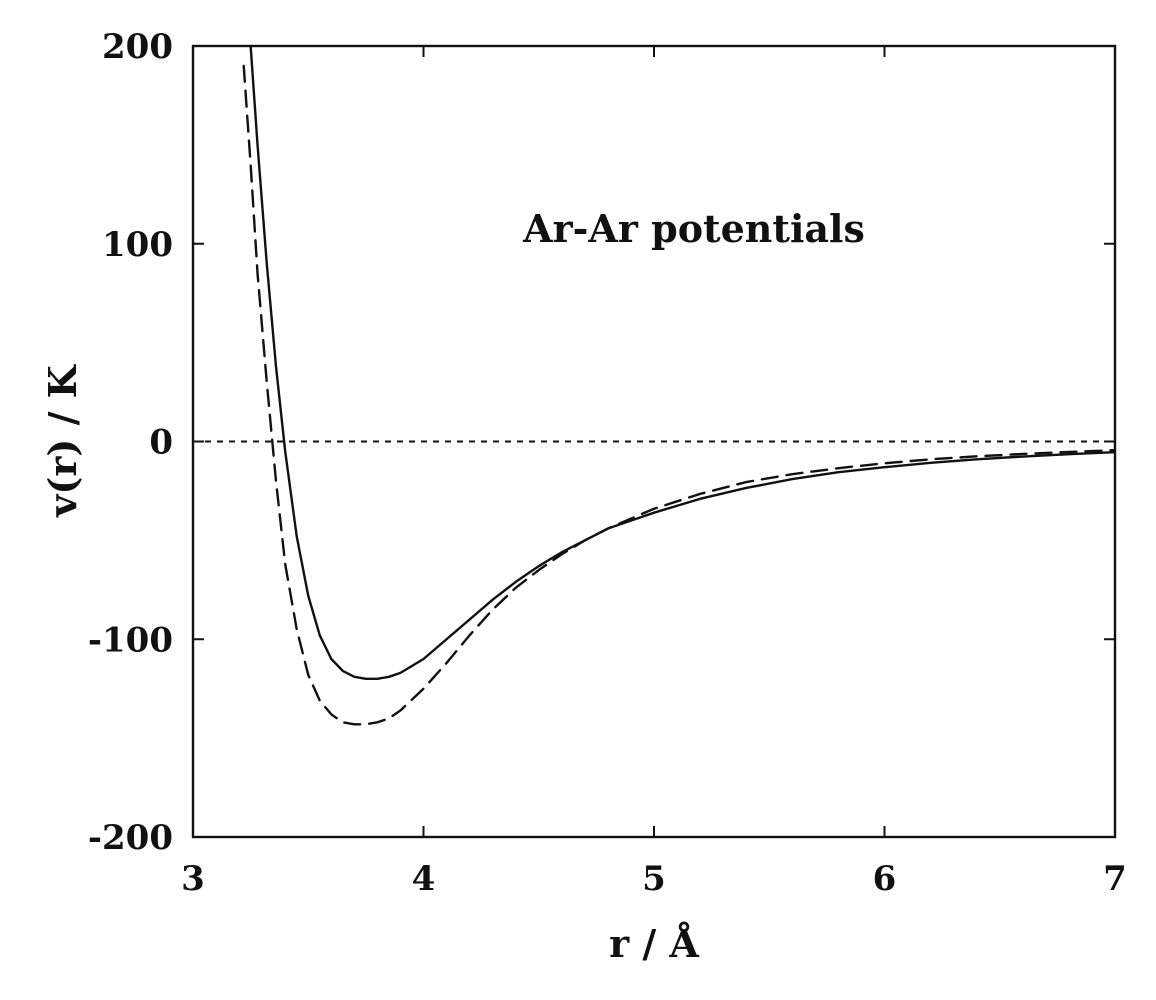 The image size is (1156, 1000). What do you see at coordinates (193, 879) in the screenshot?
I see `x-tick-label: 3` at bounding box center [193, 879].